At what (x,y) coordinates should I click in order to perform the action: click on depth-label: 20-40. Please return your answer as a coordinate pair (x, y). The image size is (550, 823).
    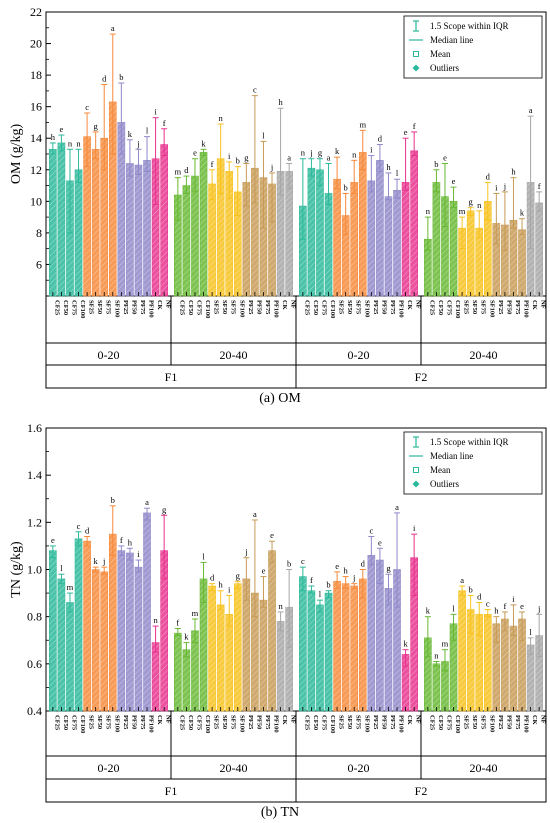
    Looking at the image, I should click on (484, 768).